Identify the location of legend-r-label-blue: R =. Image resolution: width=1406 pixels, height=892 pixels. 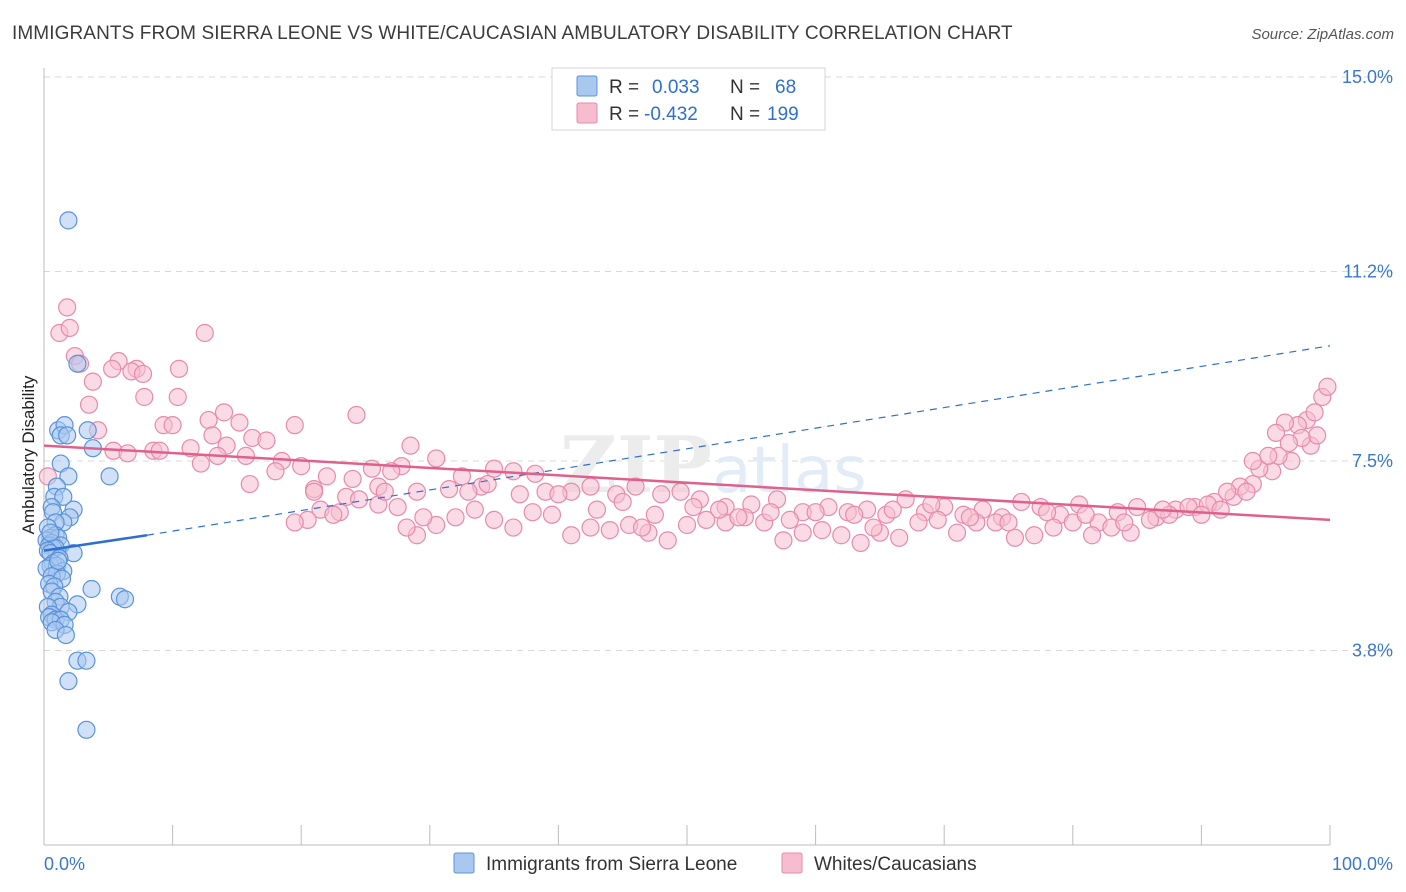
(624, 87).